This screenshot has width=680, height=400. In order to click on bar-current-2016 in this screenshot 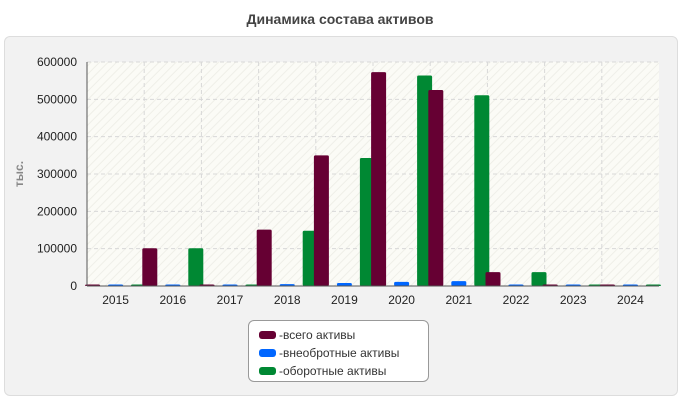, I will do `click(196, 267)`.